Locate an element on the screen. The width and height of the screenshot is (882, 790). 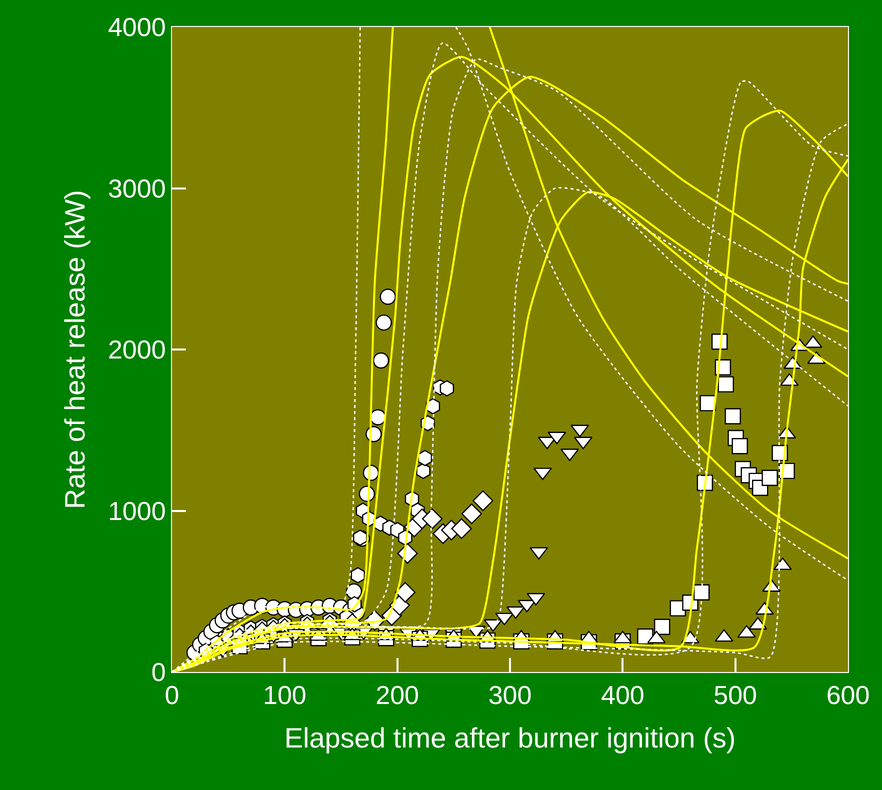
x-tick-label: 500 is located at coordinates (736, 695).